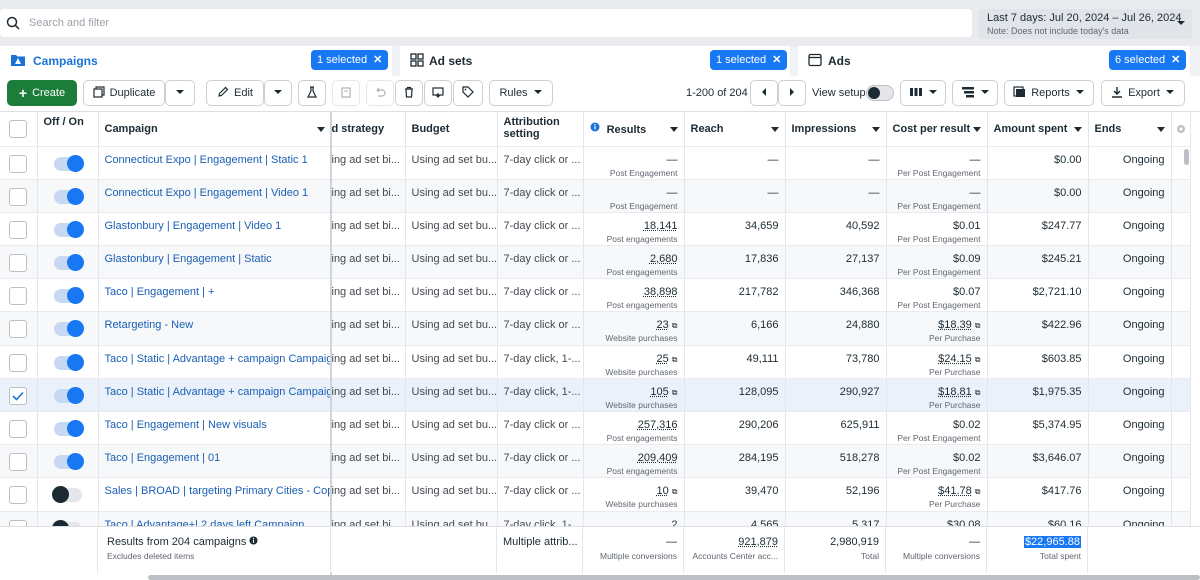 The image size is (1200, 580). Describe the element at coordinates (975, 93) in the screenshot. I see `breakdown-button` at that location.